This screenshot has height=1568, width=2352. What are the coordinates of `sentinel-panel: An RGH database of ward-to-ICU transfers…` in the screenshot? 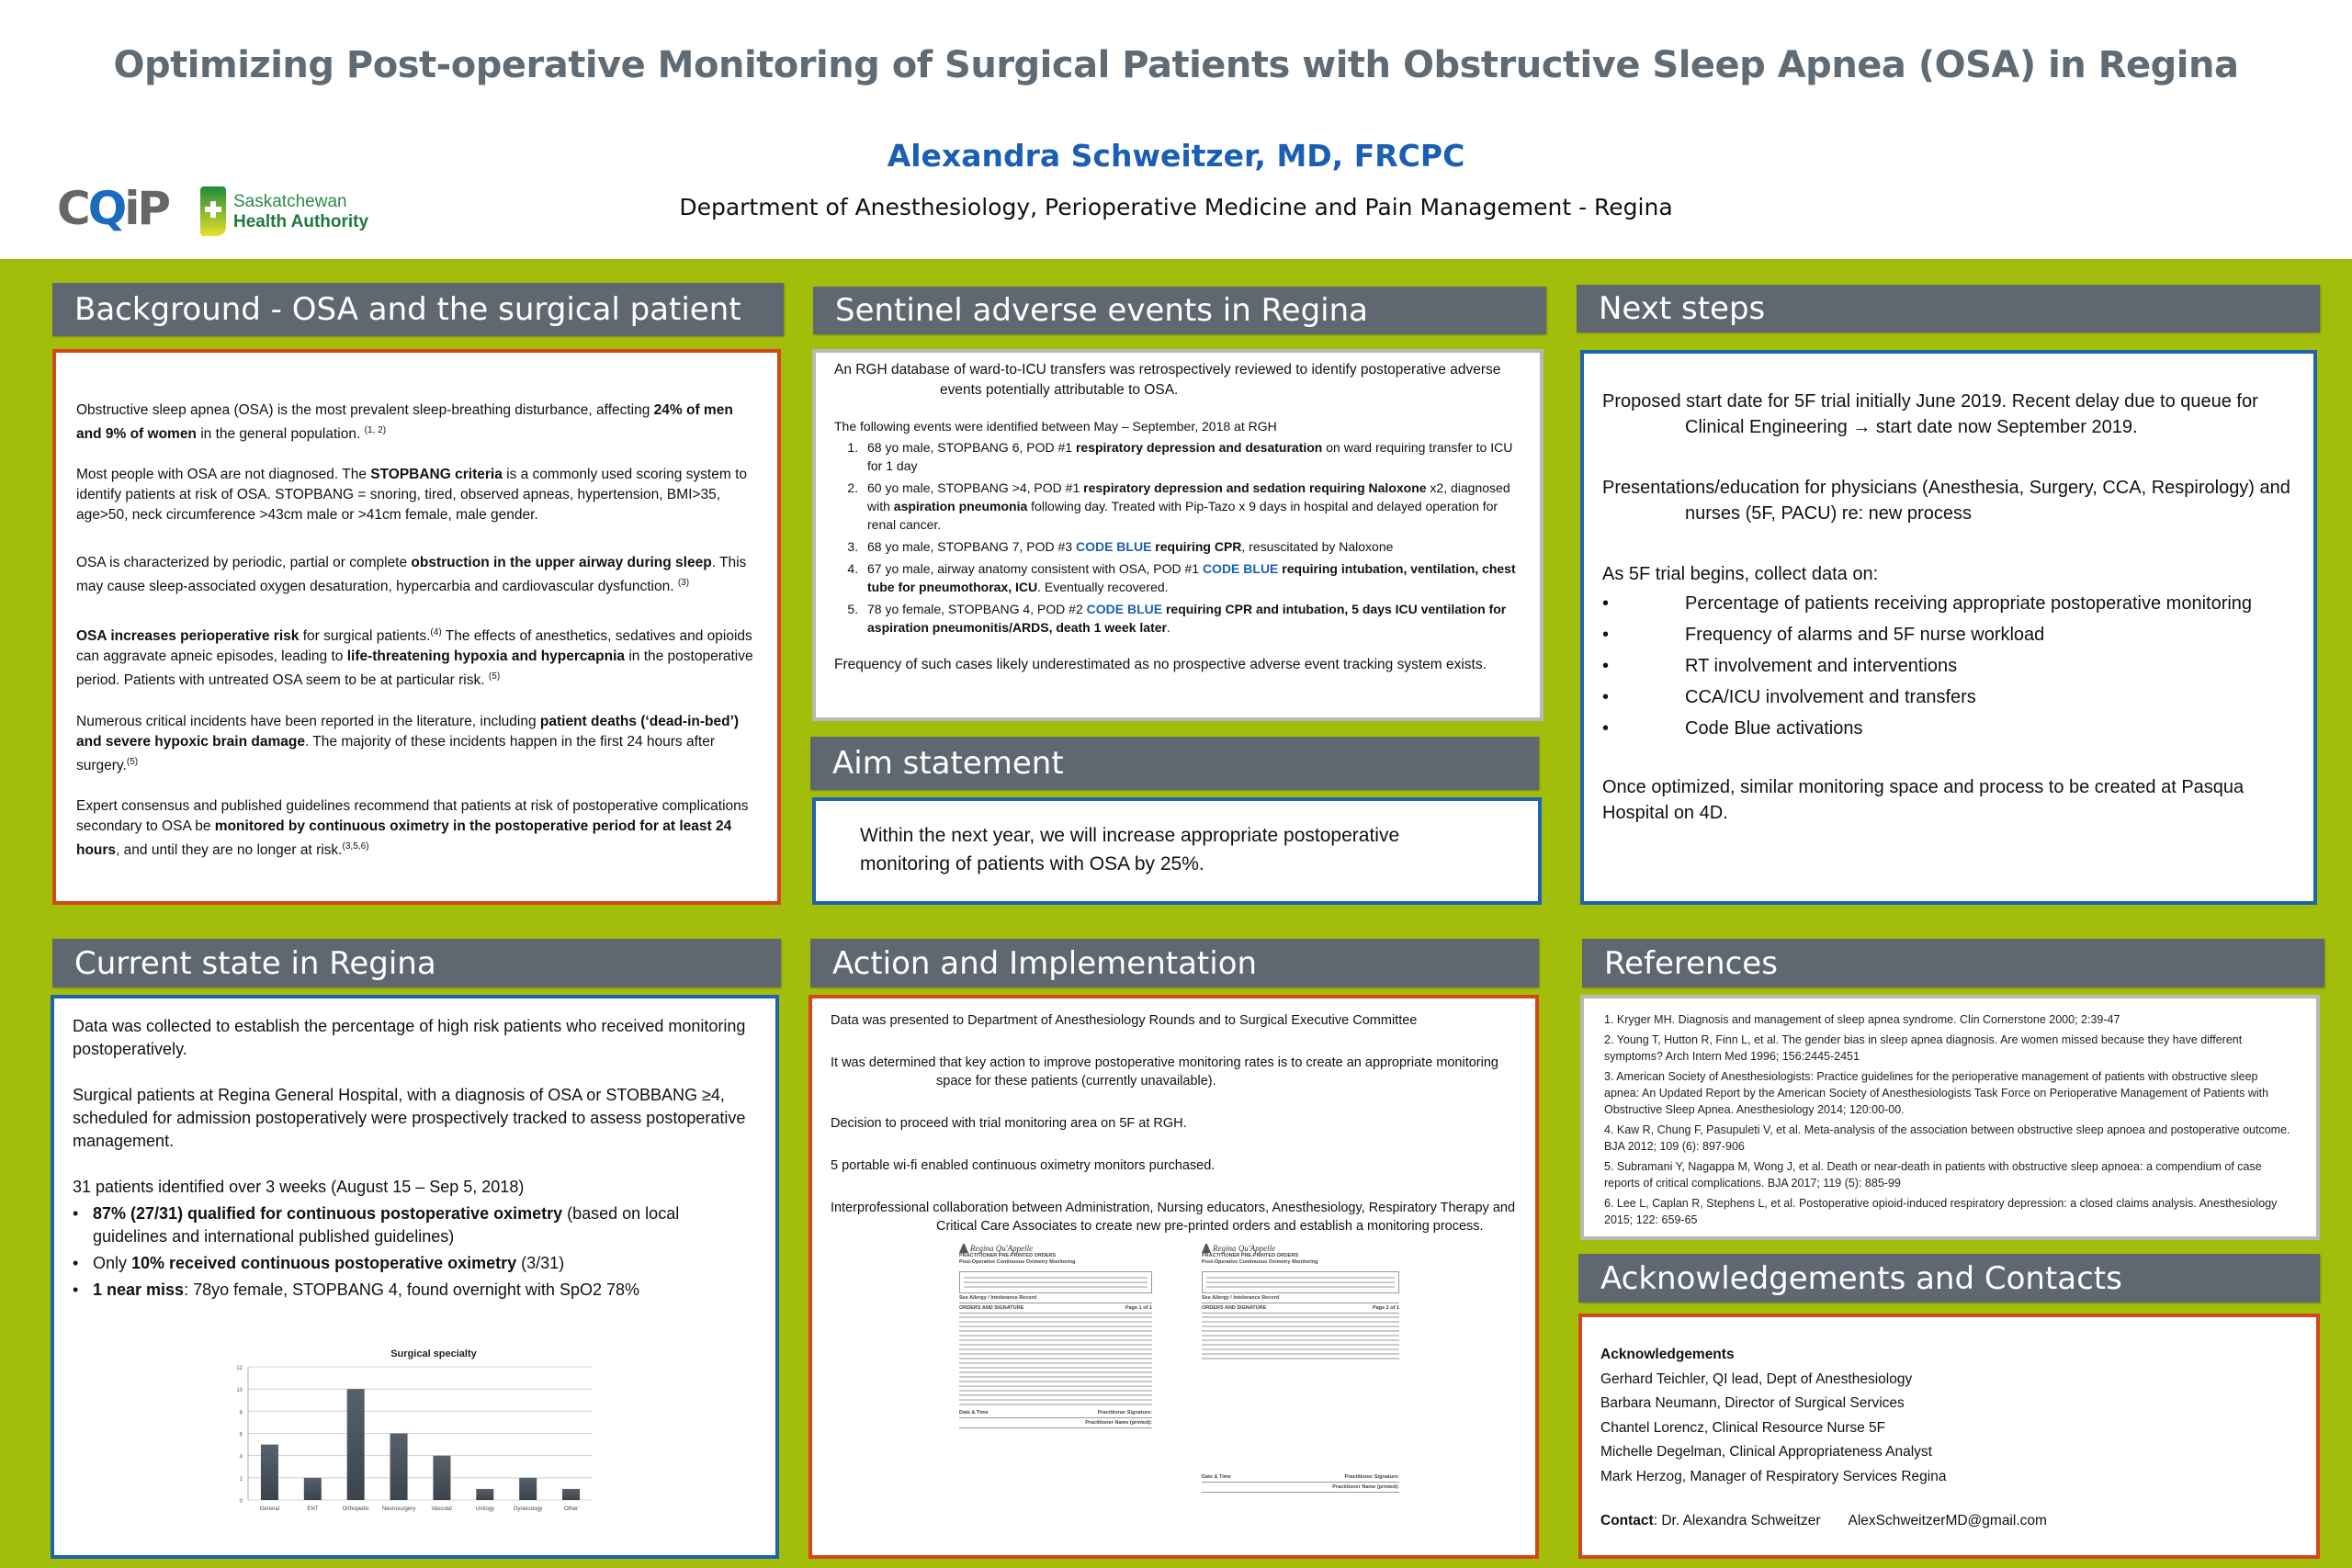 It's located at (1178, 535).